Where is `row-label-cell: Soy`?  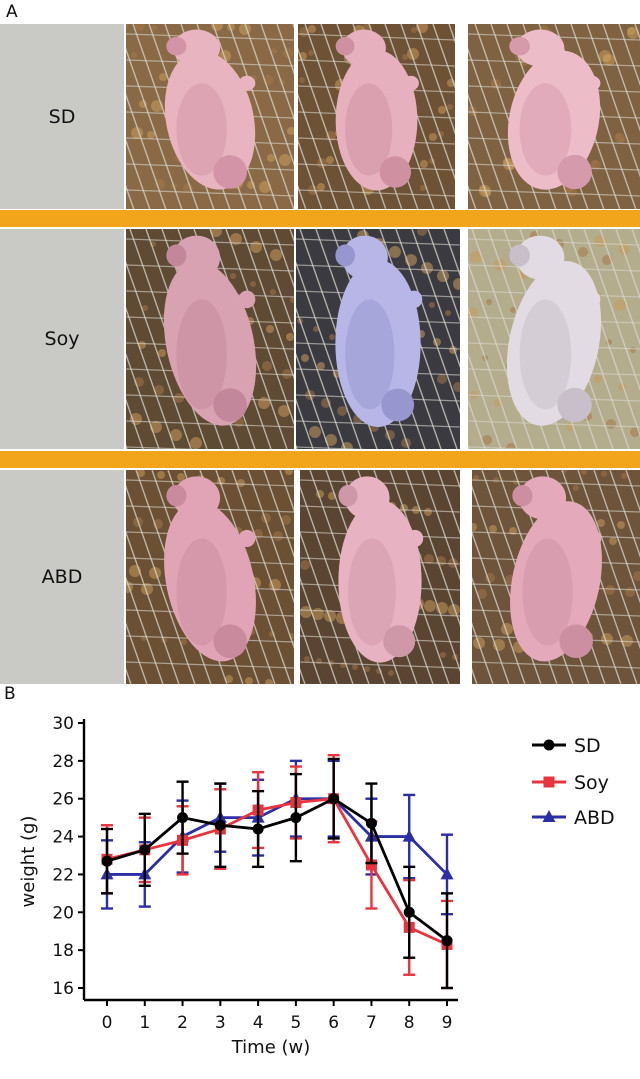 row-label-cell: Soy is located at coordinates (62, 339).